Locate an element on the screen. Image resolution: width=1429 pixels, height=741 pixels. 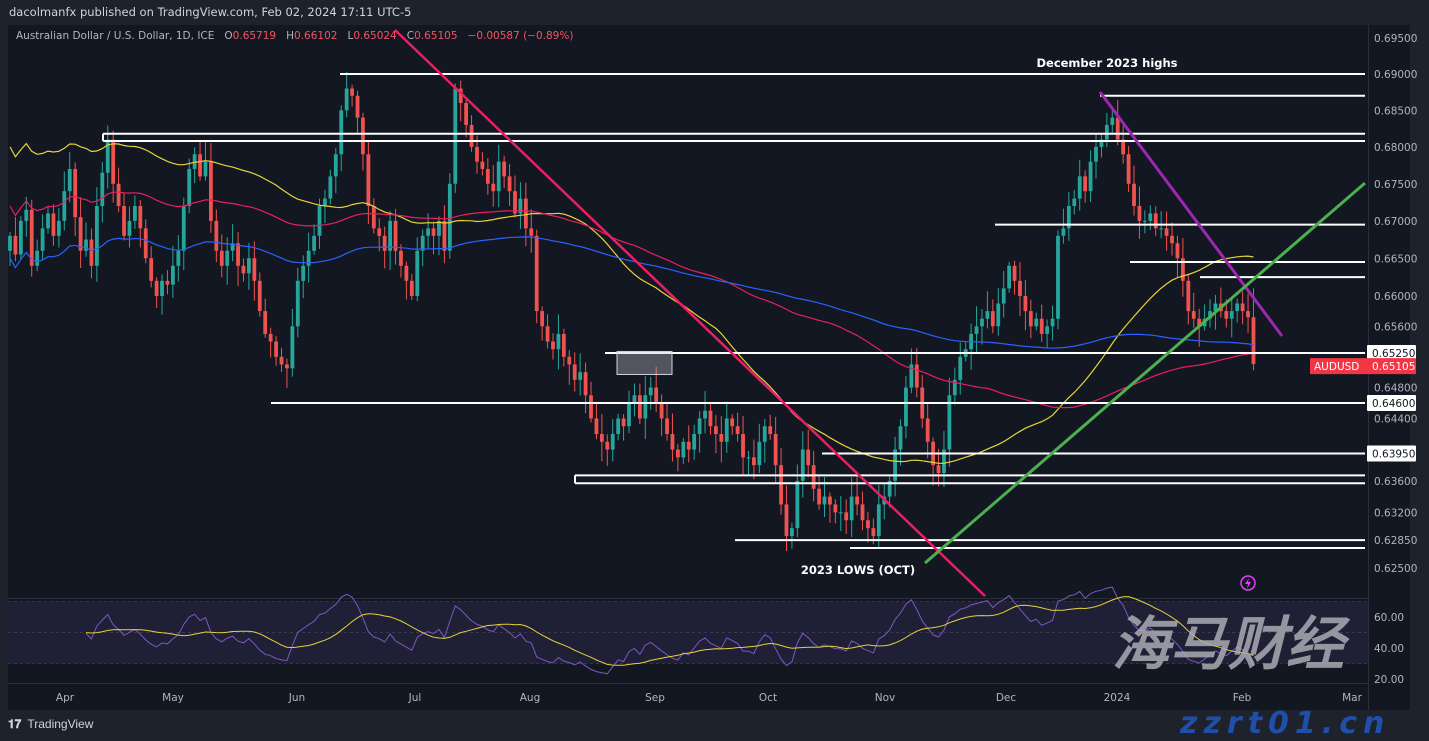
price-level-badge is located at coordinates (1391, 453).